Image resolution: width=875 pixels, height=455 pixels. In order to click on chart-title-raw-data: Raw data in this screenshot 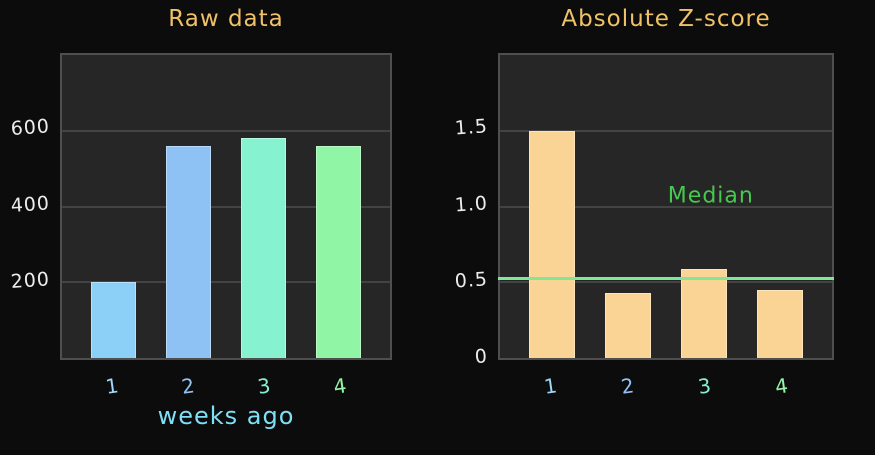, I will do `click(226, 19)`.